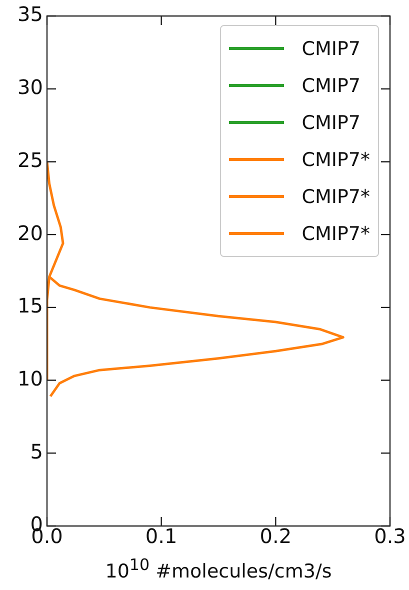 The image size is (409, 590). What do you see at coordinates (30, 160) in the screenshot?
I see `y-tick-label: 25` at bounding box center [30, 160].